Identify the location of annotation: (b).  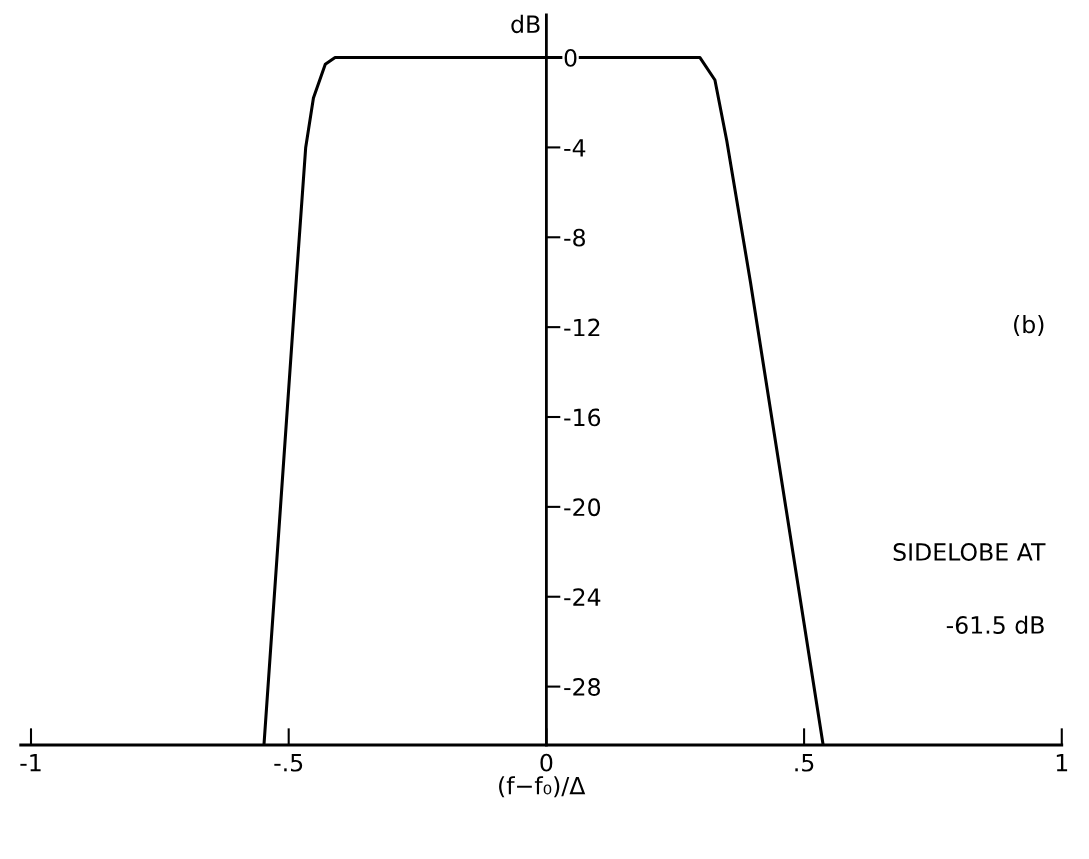
(1029, 325).